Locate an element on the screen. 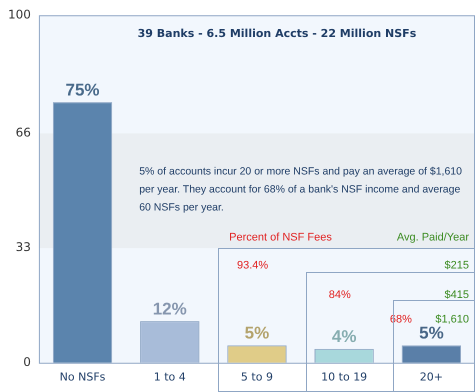 This screenshot has height=392, width=475. y-tick-label: 33 is located at coordinates (23, 247).